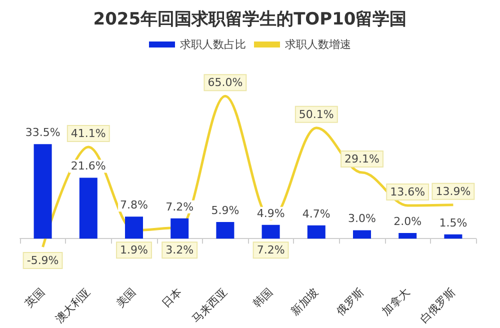 The image size is (500, 328). Describe the element at coordinates (72, 305) in the screenshot. I see `x-tick-label: 澳大利亚` at that location.